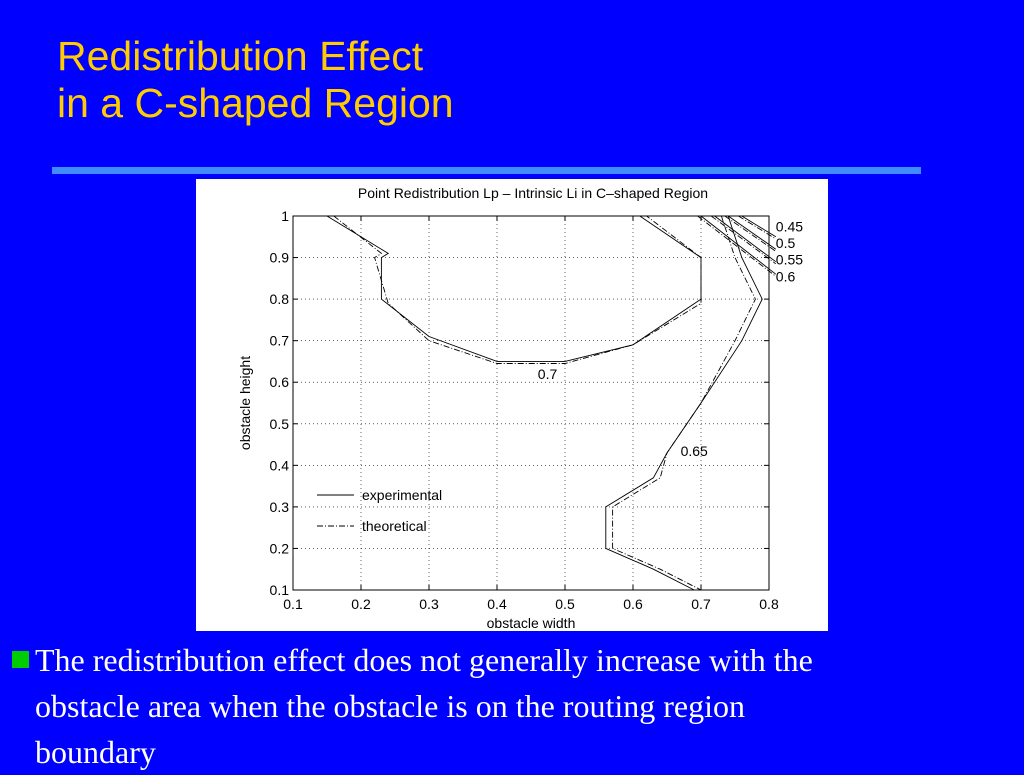 The image size is (1024, 775). Describe the element at coordinates (694, 451) in the screenshot. I see `contour-level-label: 0.65` at that location.